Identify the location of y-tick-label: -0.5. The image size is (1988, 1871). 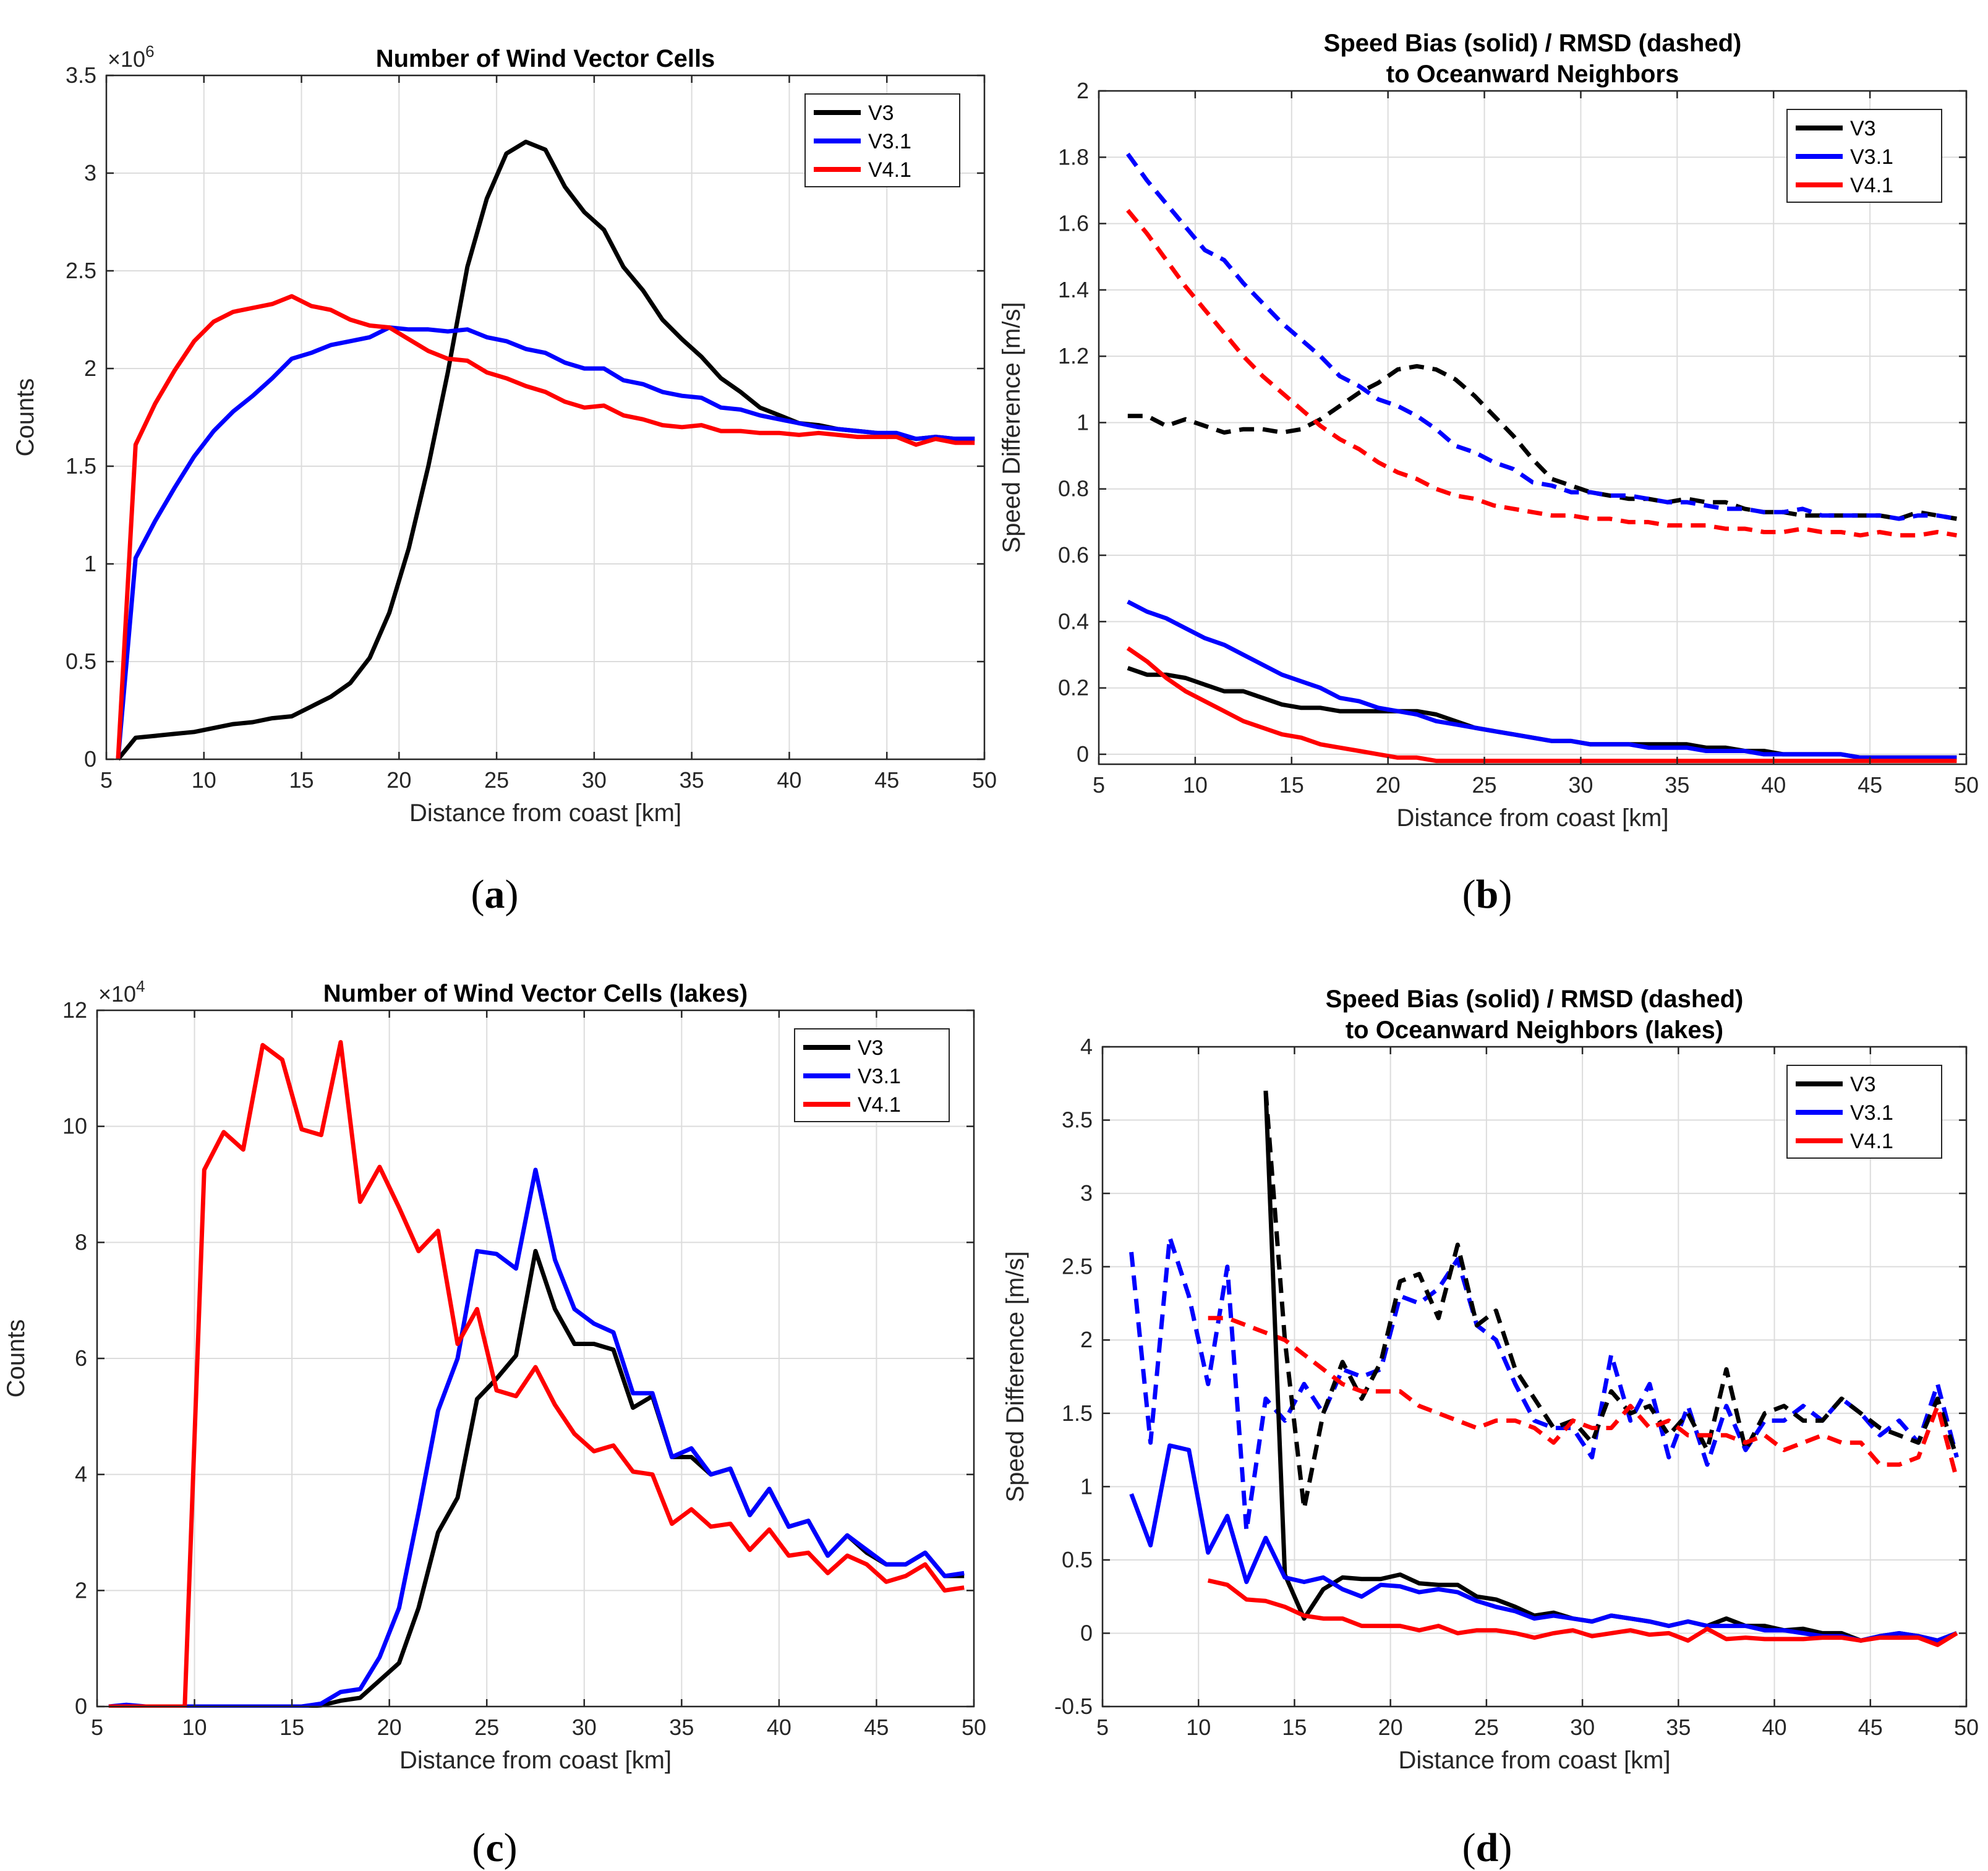
(1073, 1706).